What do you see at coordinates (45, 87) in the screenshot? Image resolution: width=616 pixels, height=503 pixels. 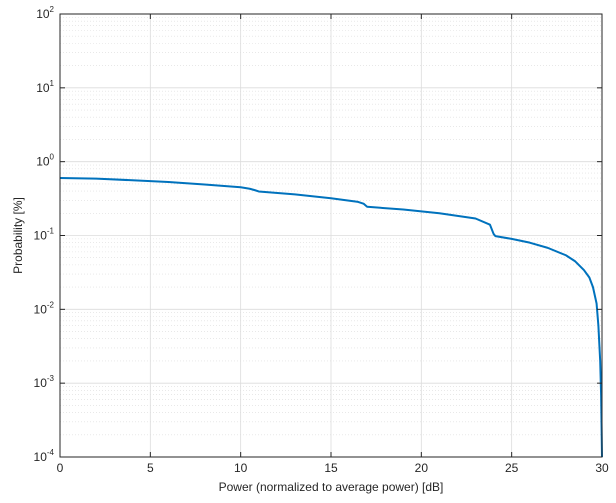 I see `y-tick-label: 10¹` at bounding box center [45, 87].